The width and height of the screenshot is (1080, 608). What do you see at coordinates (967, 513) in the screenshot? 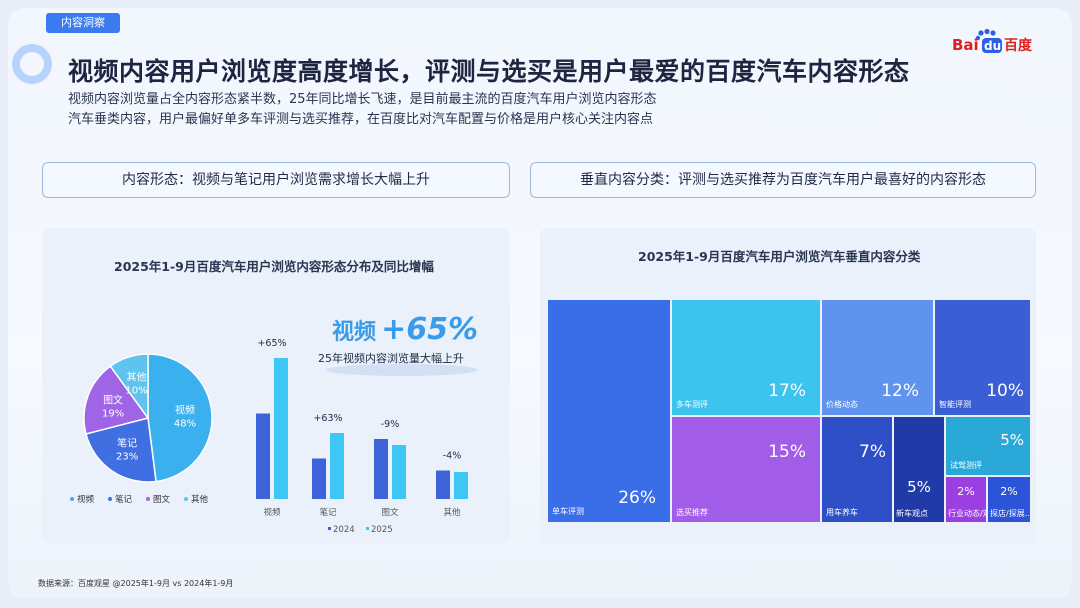
I see `treemap-cell-name: 行业动态/观点` at bounding box center [967, 513].